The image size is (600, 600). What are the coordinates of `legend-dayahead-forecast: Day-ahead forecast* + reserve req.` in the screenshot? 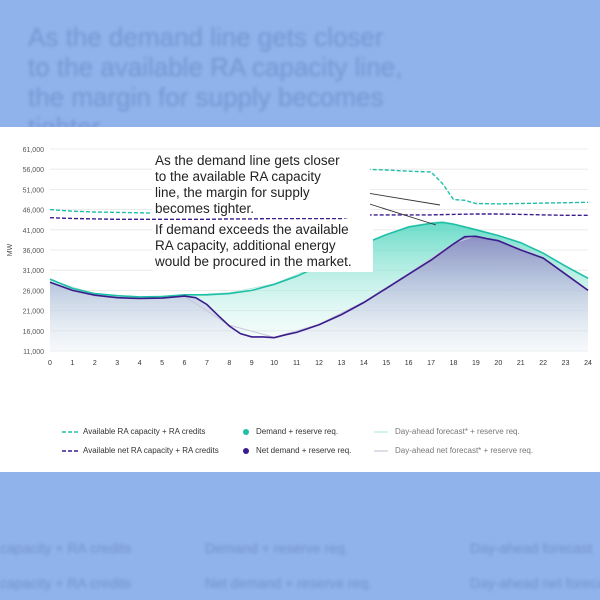 It's located at (447, 431).